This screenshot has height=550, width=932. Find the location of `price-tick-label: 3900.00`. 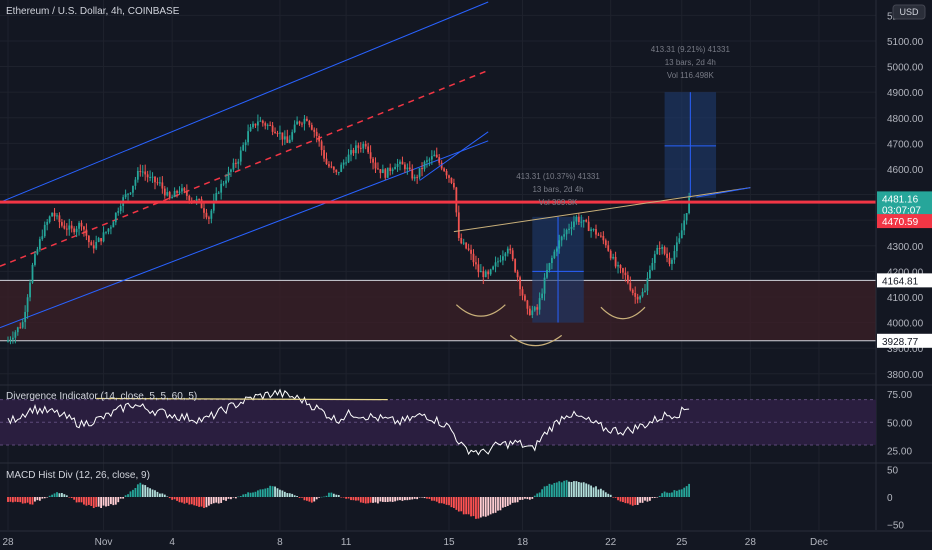

price-tick-label: 3900.00 is located at coordinates (905, 349).